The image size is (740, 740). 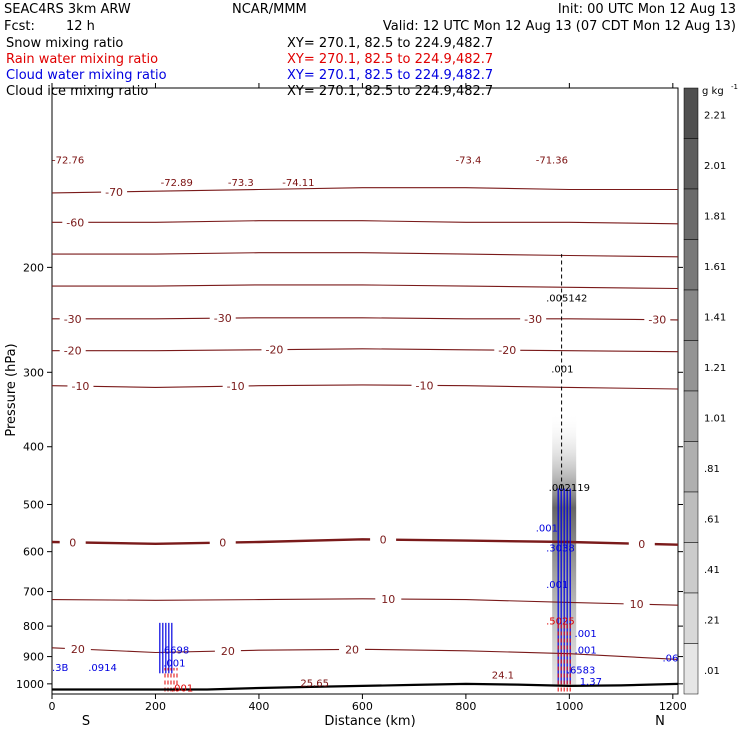 What do you see at coordinates (715, 267) in the screenshot?
I see `colorbar-label: 1.61` at bounding box center [715, 267].